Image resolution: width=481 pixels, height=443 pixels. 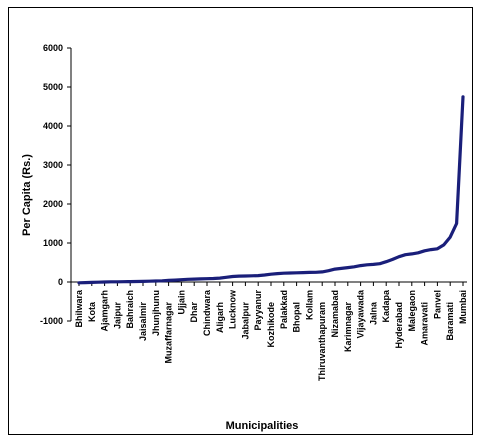 What do you see at coordinates (53, 87) in the screenshot?
I see `y-tick-label: 5000` at bounding box center [53, 87].